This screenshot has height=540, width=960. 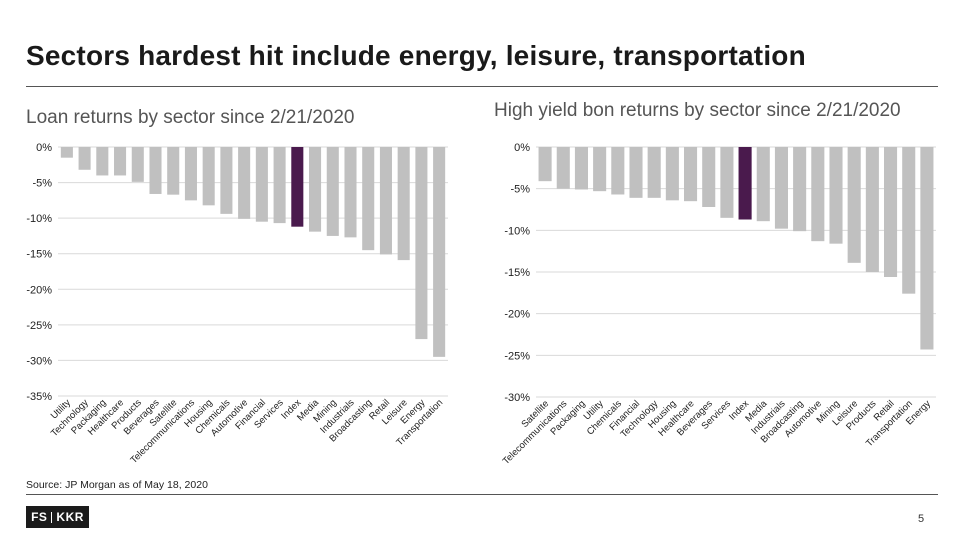 What do you see at coordinates (517, 315) in the screenshot?
I see `hy-ytick-label: -20%` at bounding box center [517, 315].